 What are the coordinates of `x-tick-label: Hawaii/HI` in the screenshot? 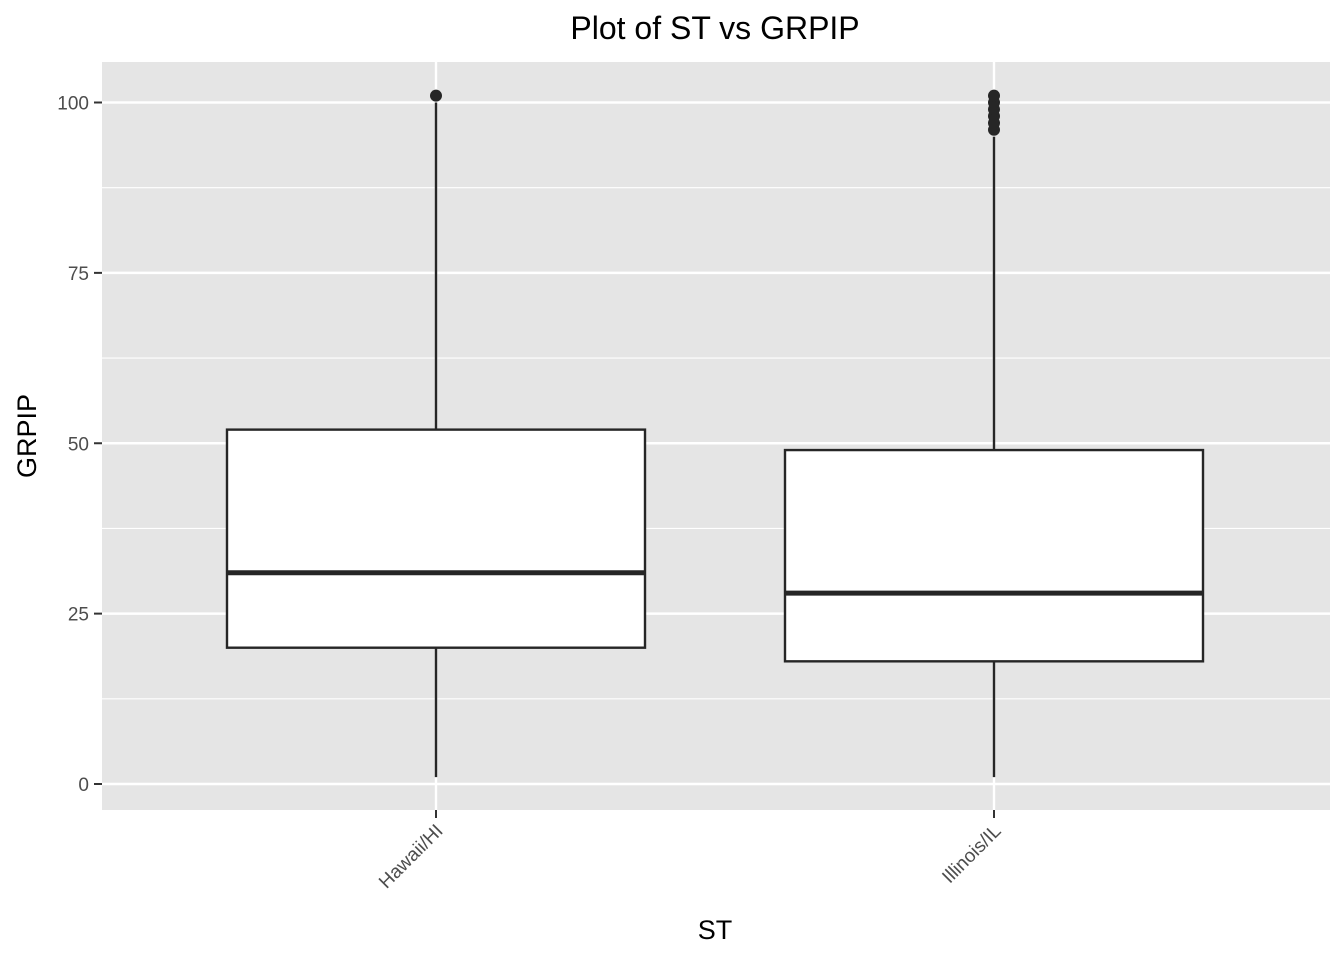 It's located at (411, 857).